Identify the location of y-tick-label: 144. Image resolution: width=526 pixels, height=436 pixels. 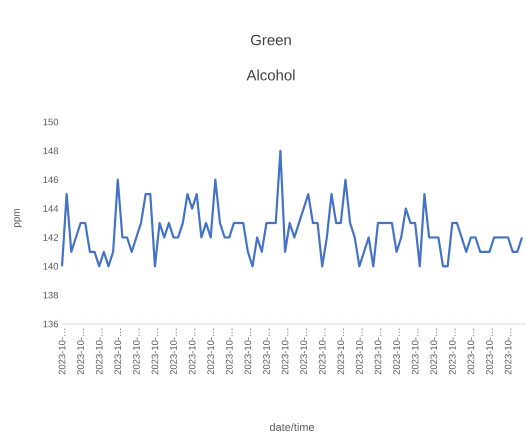
(50, 208).